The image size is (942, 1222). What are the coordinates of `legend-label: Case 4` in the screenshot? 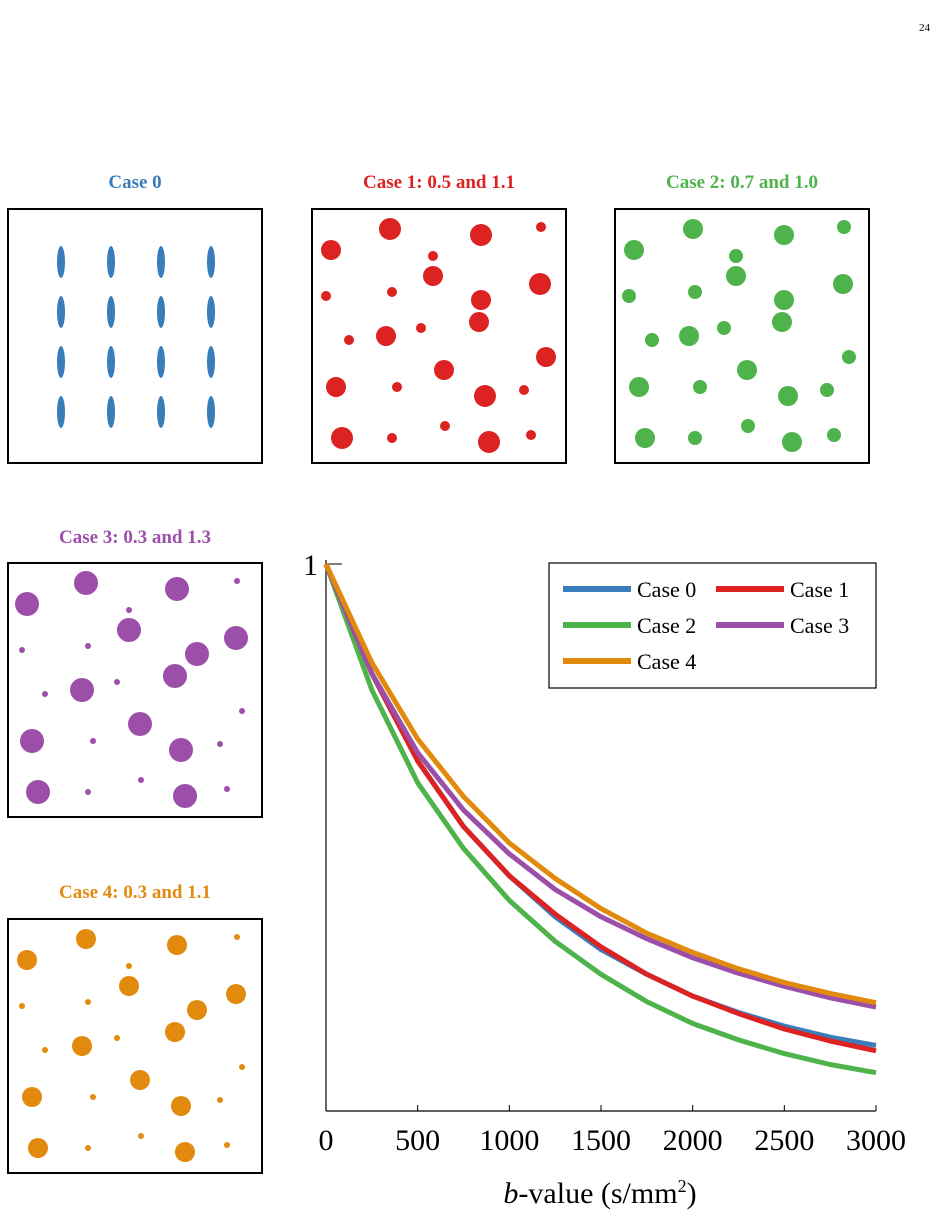 It's located at (666, 661).